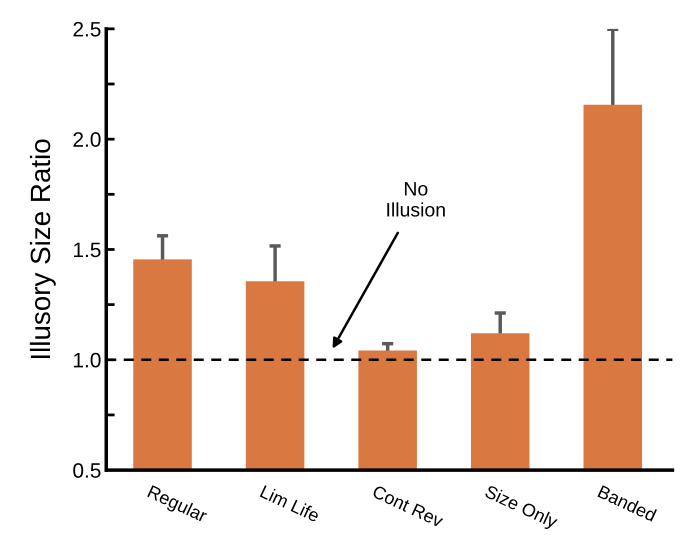  What do you see at coordinates (416, 199) in the screenshot?
I see `ref-line-label: No Illusion` at bounding box center [416, 199].